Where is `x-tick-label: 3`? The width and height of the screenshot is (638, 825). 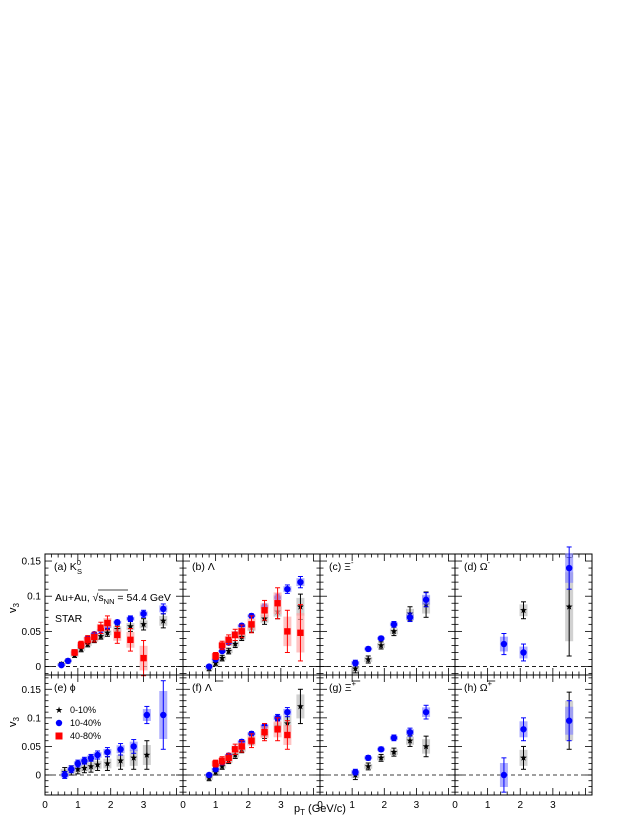 x-tick-label: 3 is located at coordinates (417, 805).